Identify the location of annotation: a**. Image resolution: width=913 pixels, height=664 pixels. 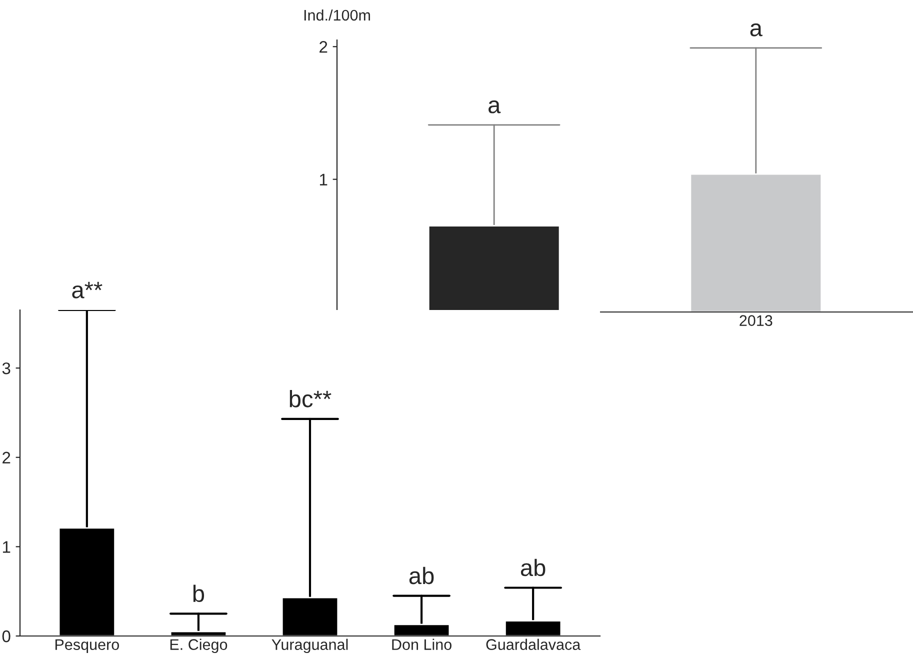
(87, 290).